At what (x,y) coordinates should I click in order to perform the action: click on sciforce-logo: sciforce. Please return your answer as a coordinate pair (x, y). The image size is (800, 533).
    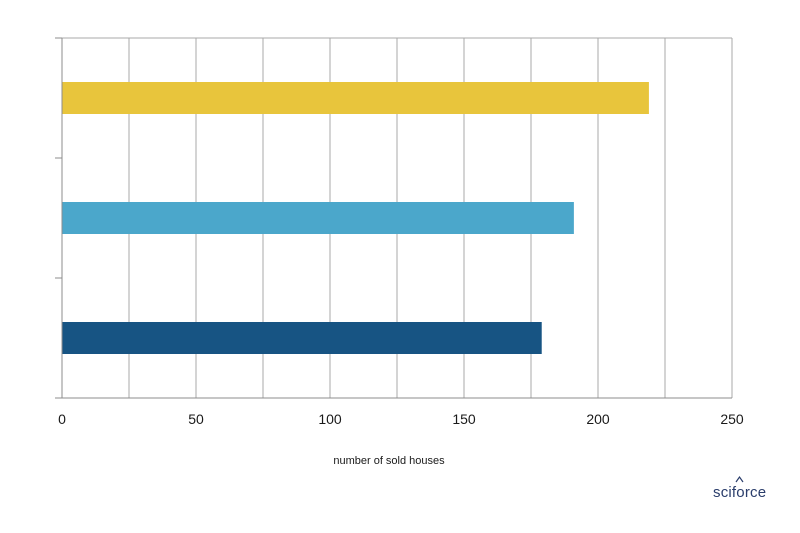
    Looking at the image, I should click on (740, 488).